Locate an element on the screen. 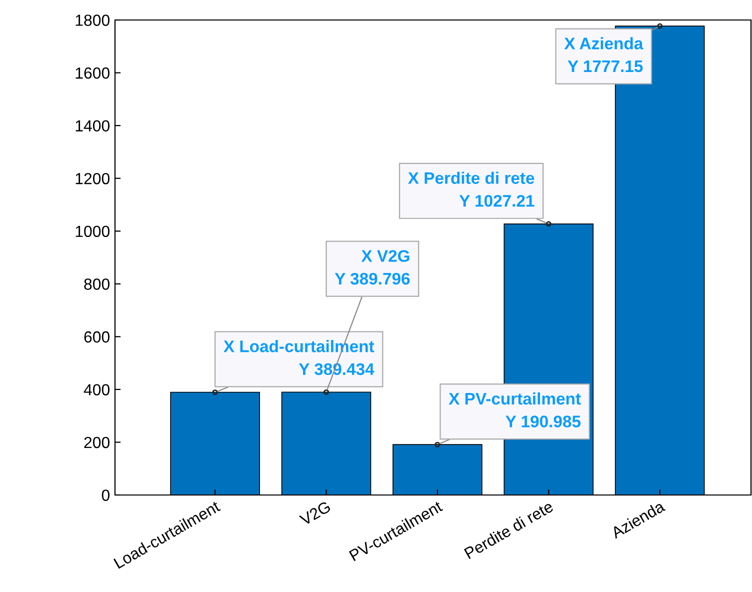 The width and height of the screenshot is (752, 592). annotation: X V2G Y 389.796 is located at coordinates (372, 267).